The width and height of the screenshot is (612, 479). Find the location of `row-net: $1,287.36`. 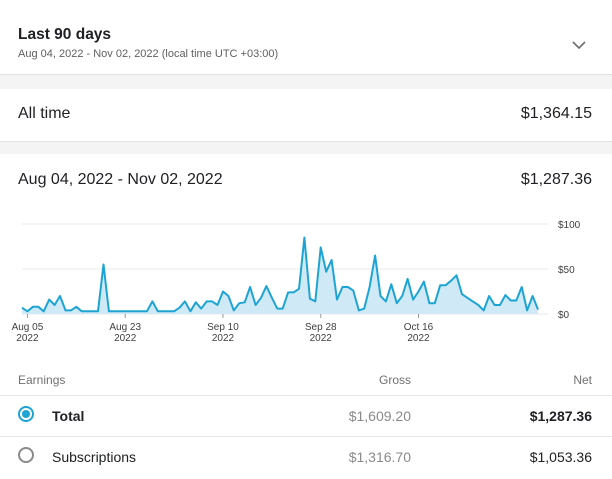

row-net: $1,287.36 is located at coordinates (560, 416).